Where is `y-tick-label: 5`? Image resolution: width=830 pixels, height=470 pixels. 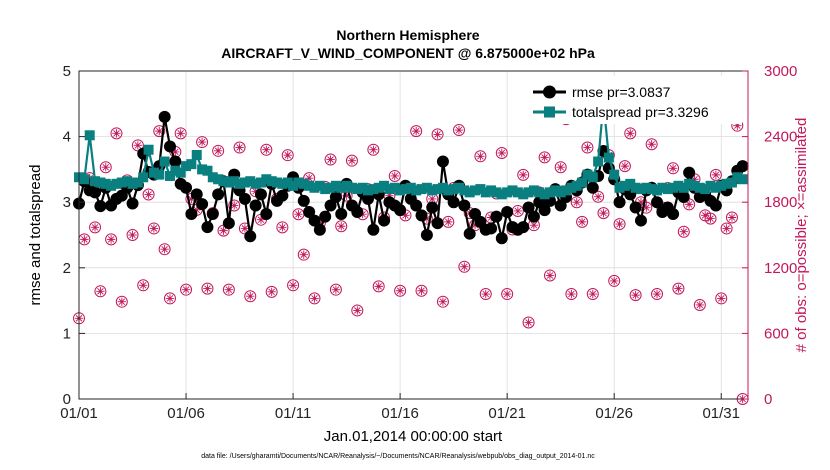
y-tick-label: 5 is located at coordinates (67, 71).